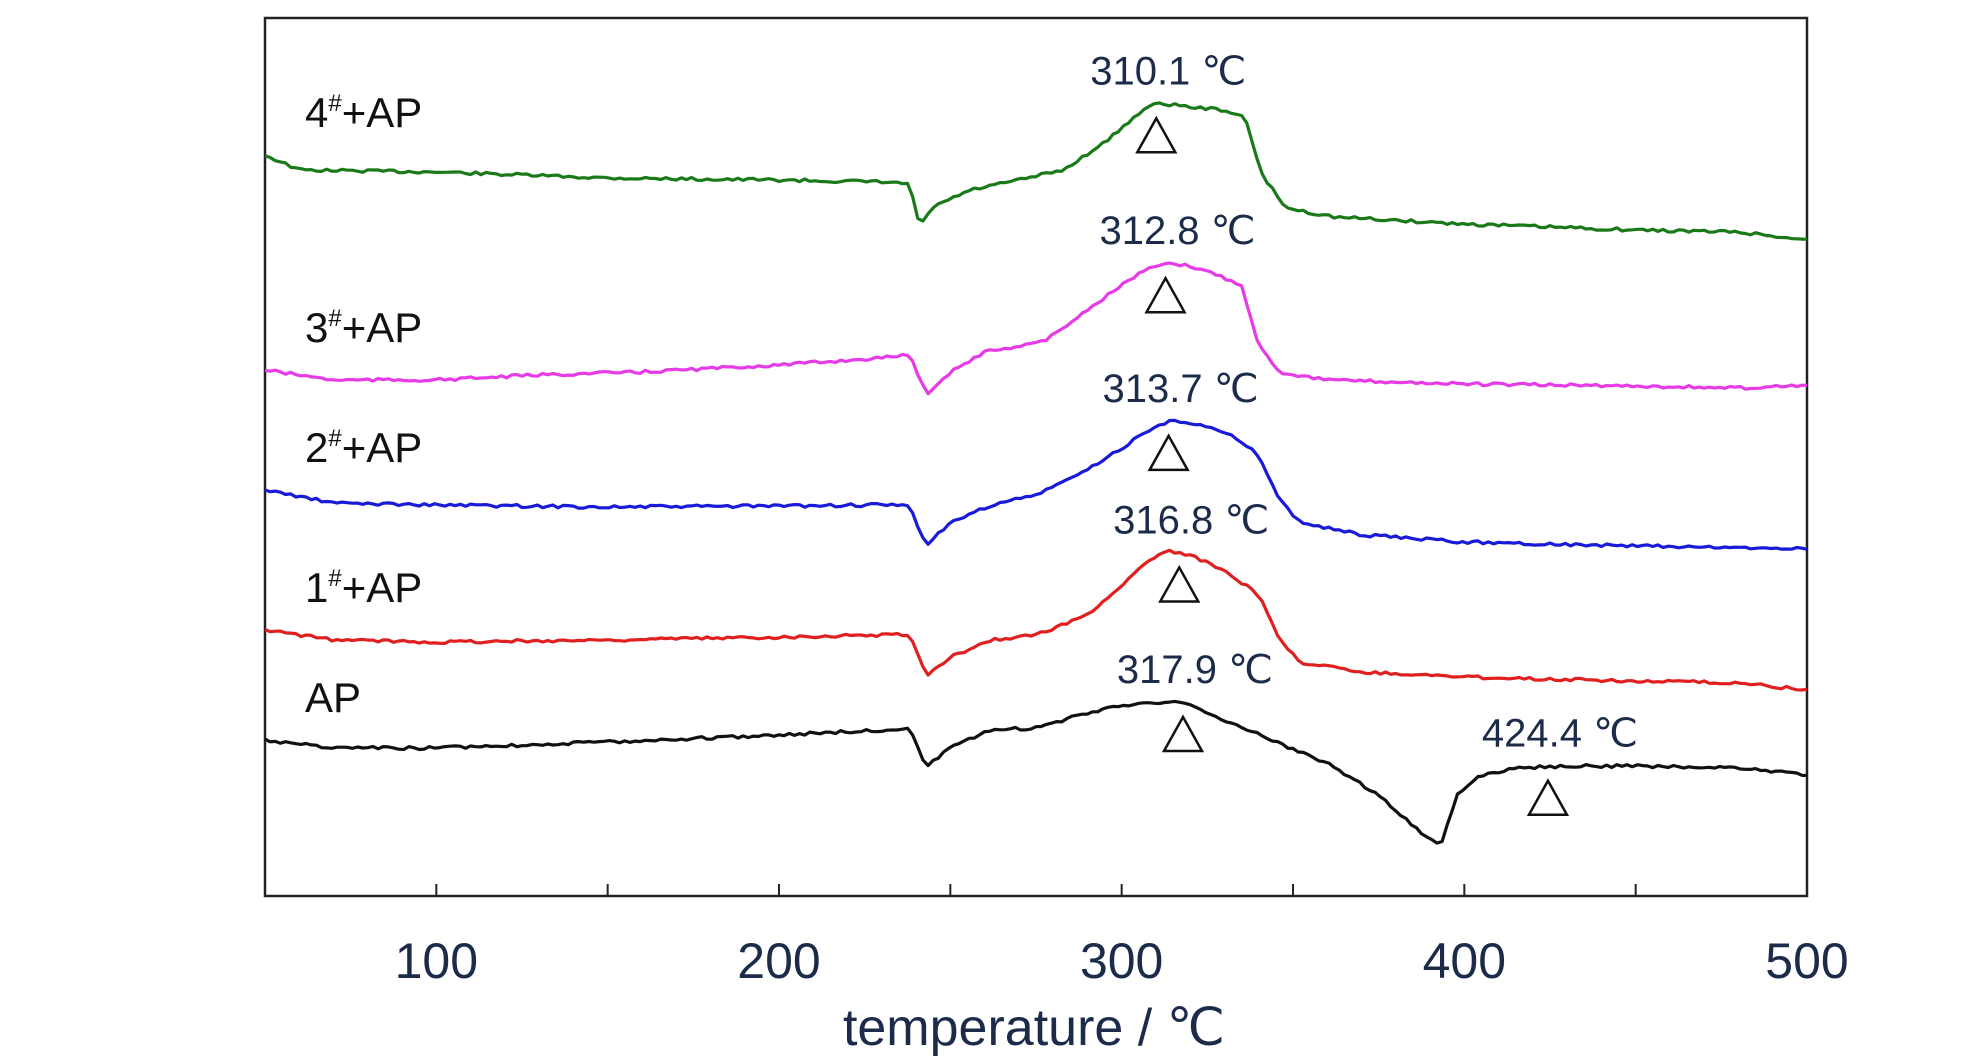 The width and height of the screenshot is (1984, 1063). Describe the element at coordinates (1056, 936) in the screenshot. I see `x-axis-ticks: 100 200 300 400 500` at that location.